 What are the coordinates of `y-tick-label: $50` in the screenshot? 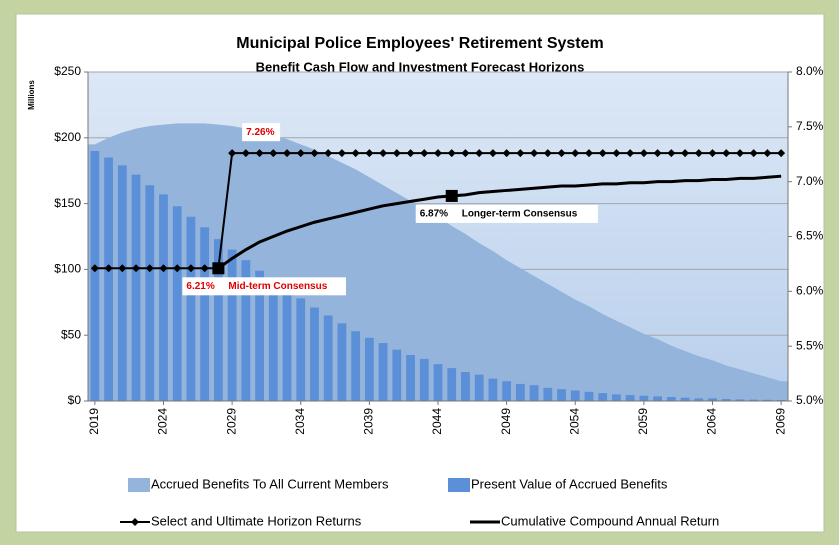 It's located at (71, 334).